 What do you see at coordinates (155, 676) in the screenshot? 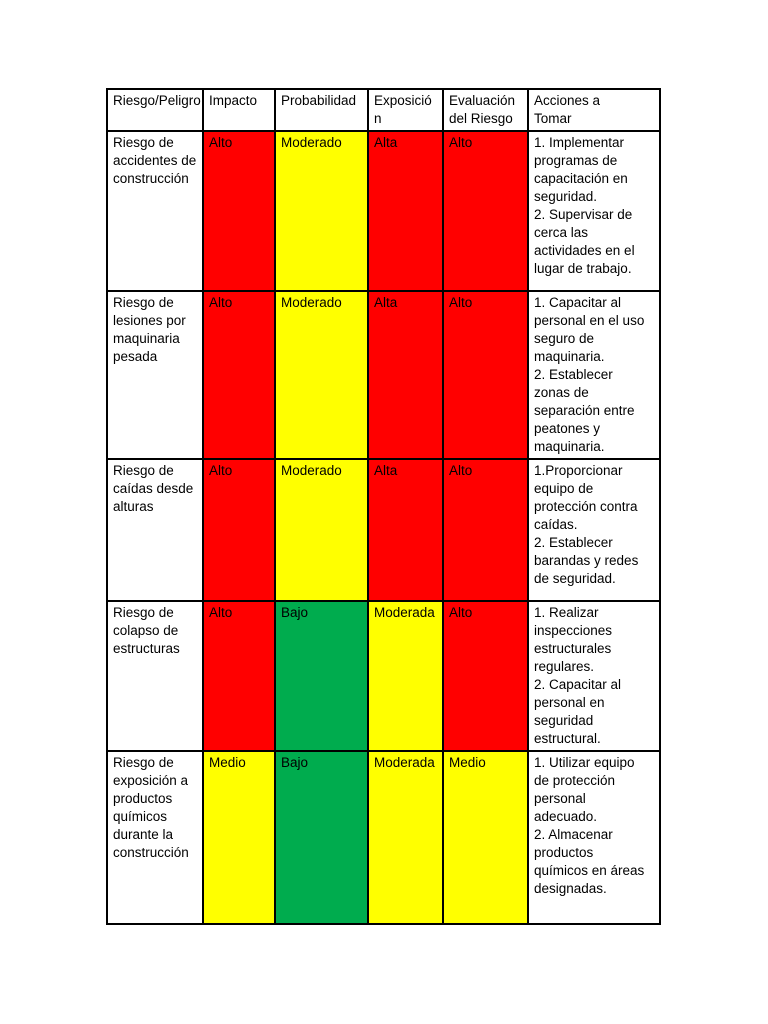
I see `riesgo-cell: Riesgo de colapso de estructuras` at bounding box center [155, 676].